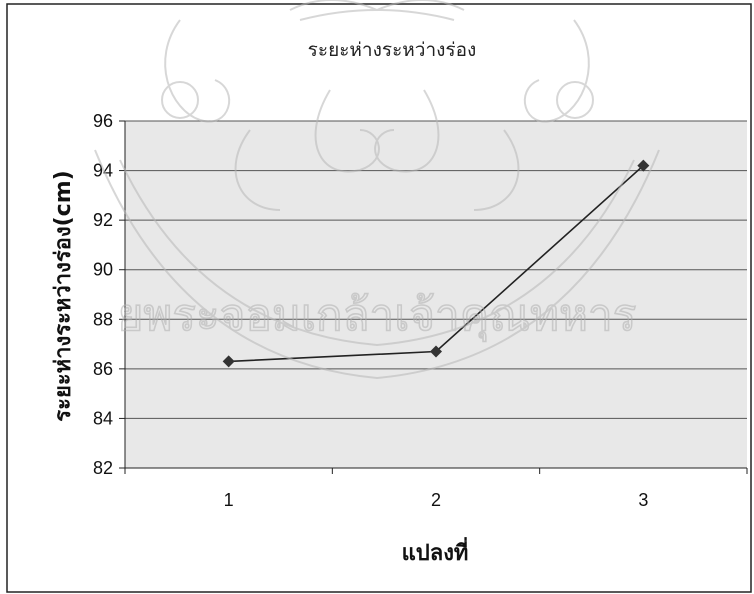 This screenshot has height=594, width=754. I want to click on y-tick-label: 84, so click(103, 418).